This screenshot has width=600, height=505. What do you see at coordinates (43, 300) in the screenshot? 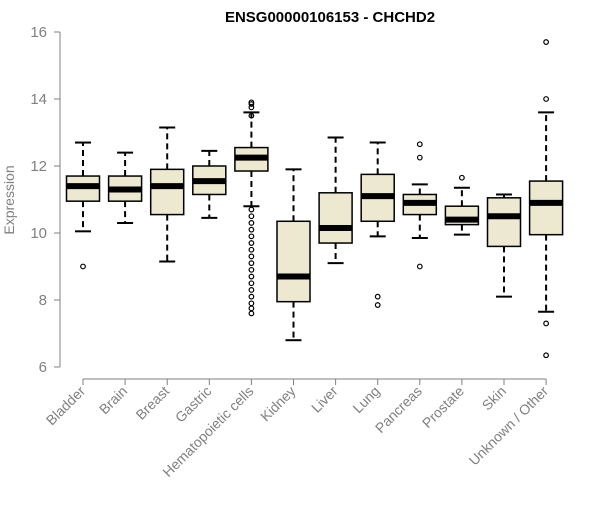
I see `y-tick-label: 8` at bounding box center [43, 300].